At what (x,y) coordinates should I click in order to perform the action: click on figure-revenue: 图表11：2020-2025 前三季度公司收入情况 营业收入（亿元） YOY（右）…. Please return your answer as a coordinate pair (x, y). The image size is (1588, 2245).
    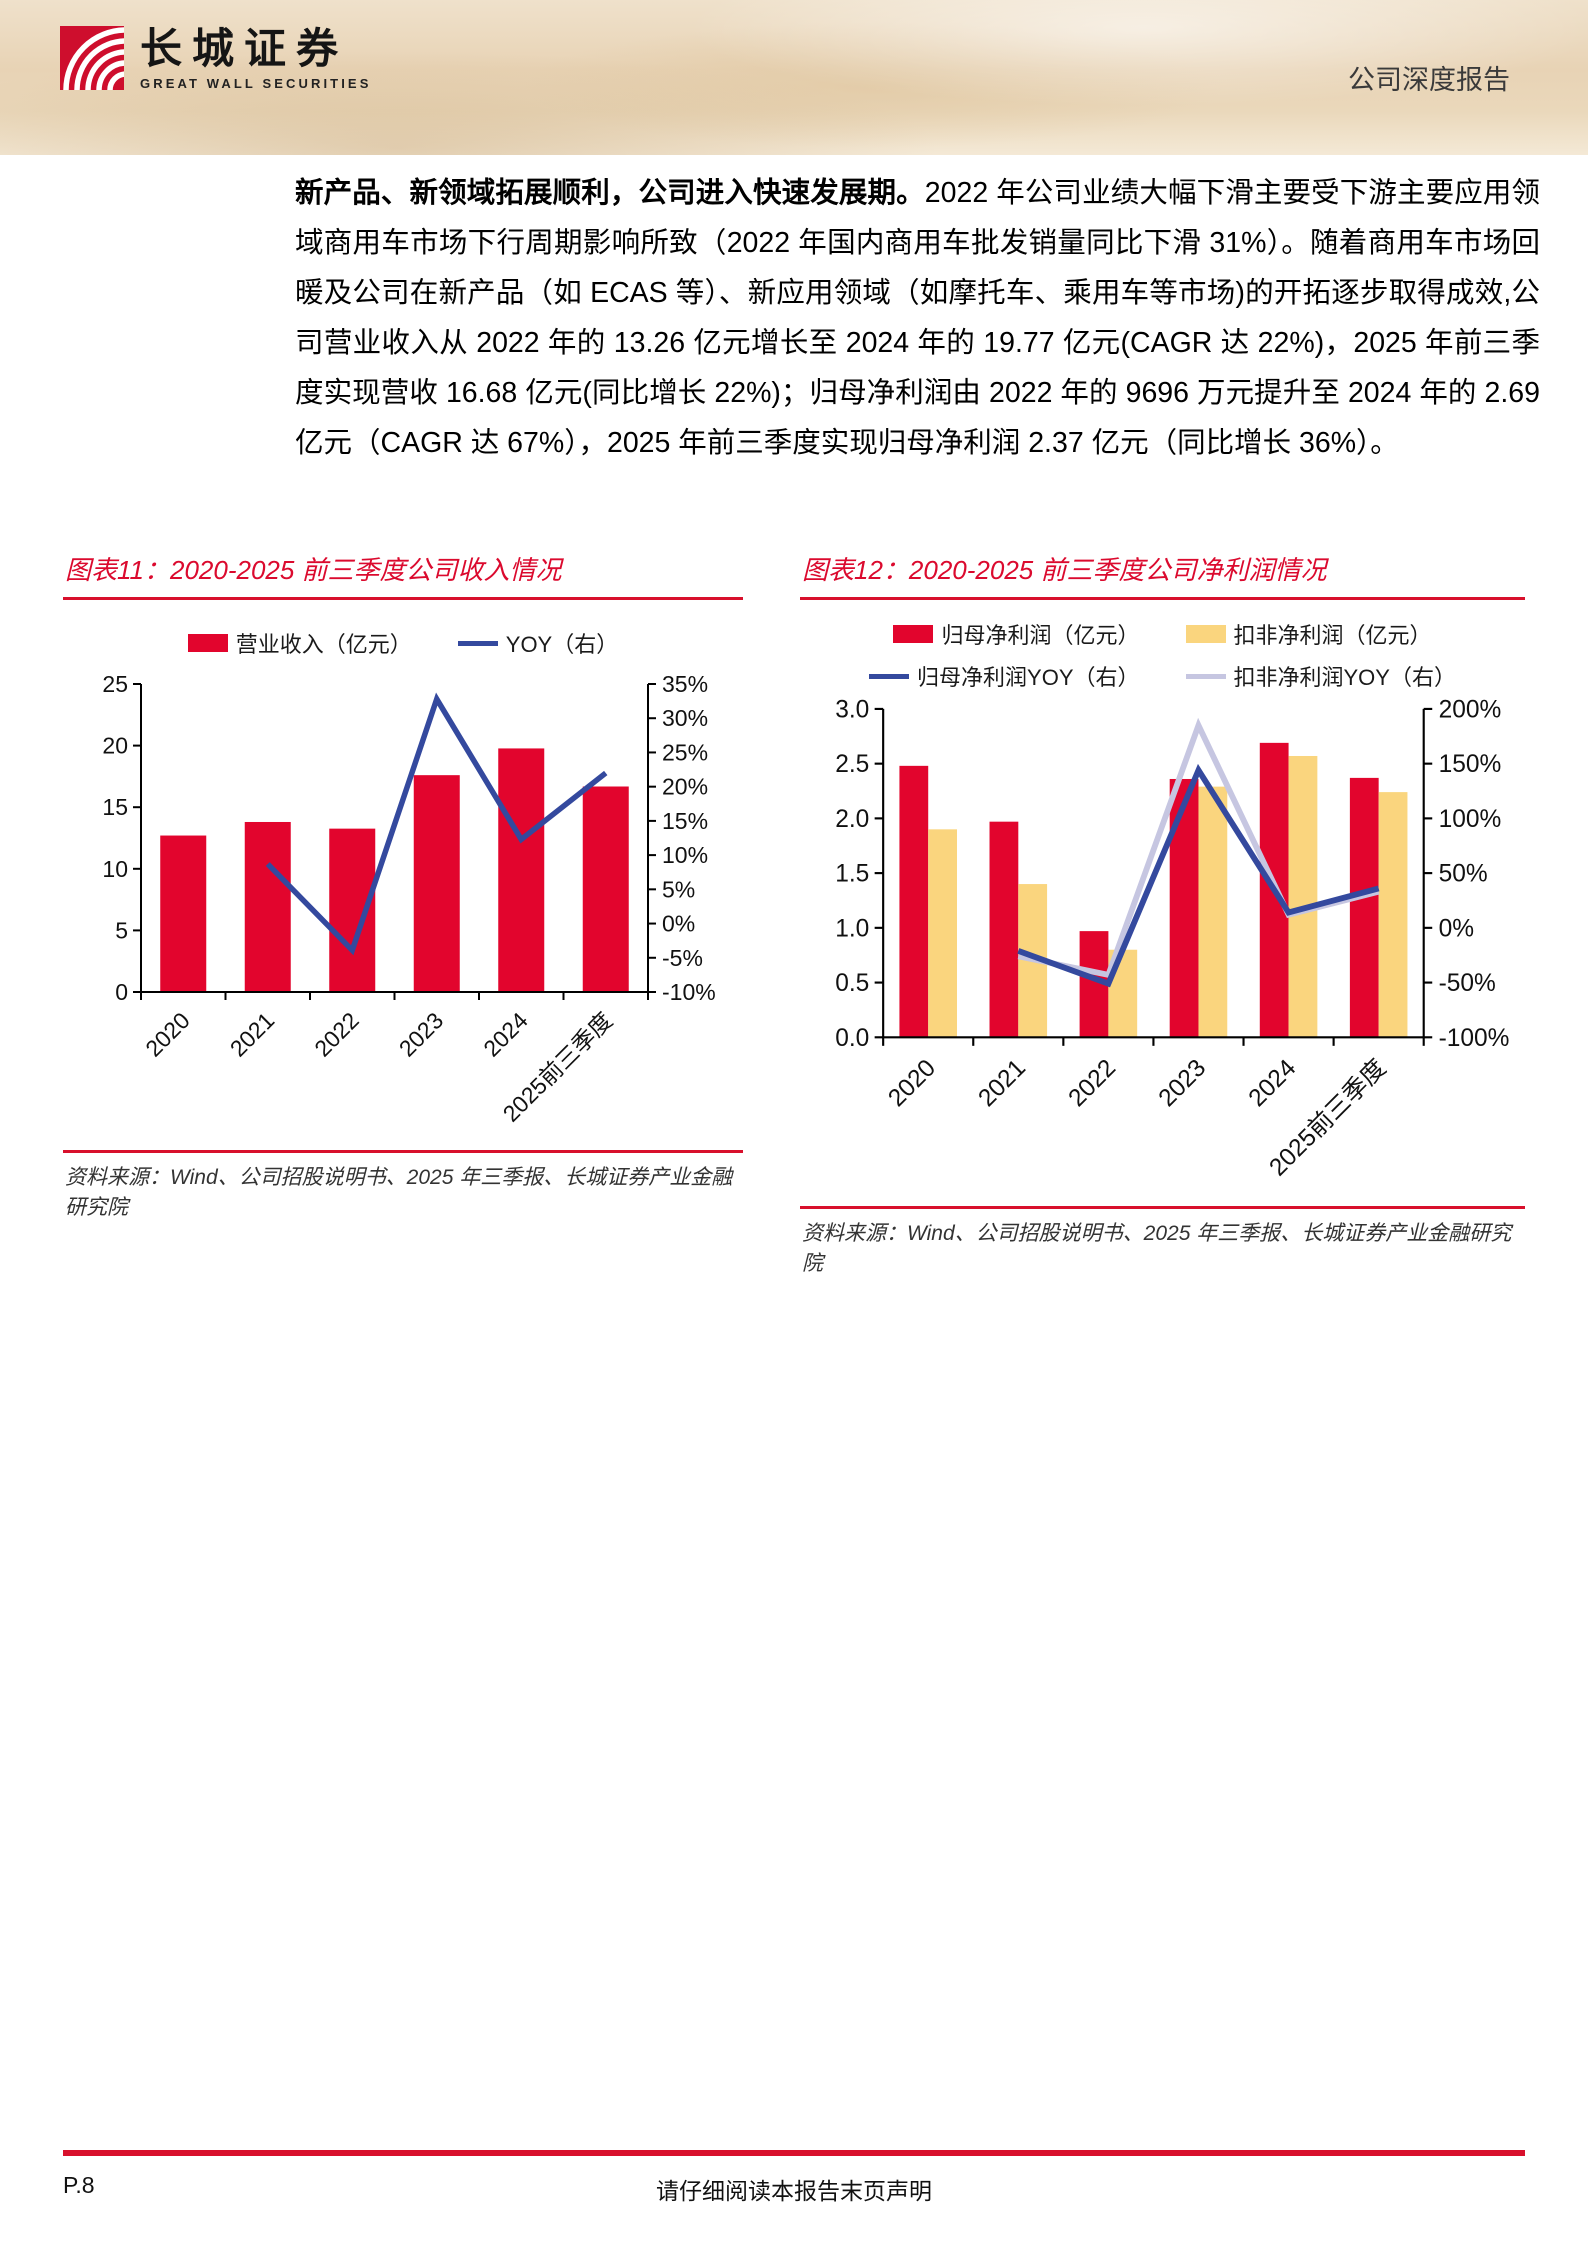
    Looking at the image, I should click on (403, 913).